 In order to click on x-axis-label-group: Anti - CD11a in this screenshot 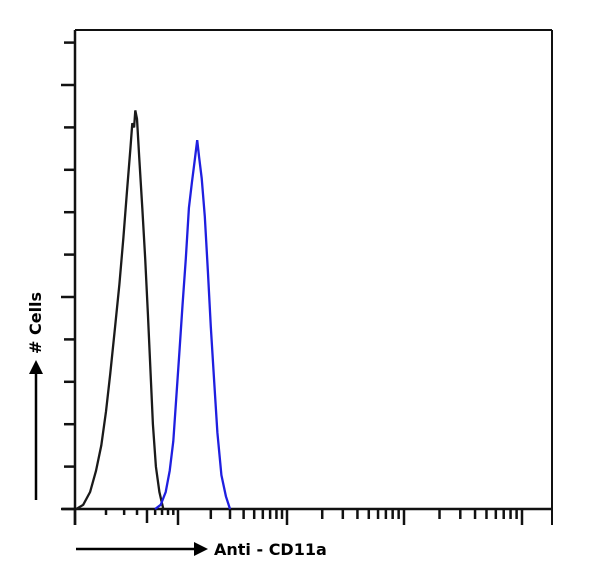, I will do `click(201, 549)`.